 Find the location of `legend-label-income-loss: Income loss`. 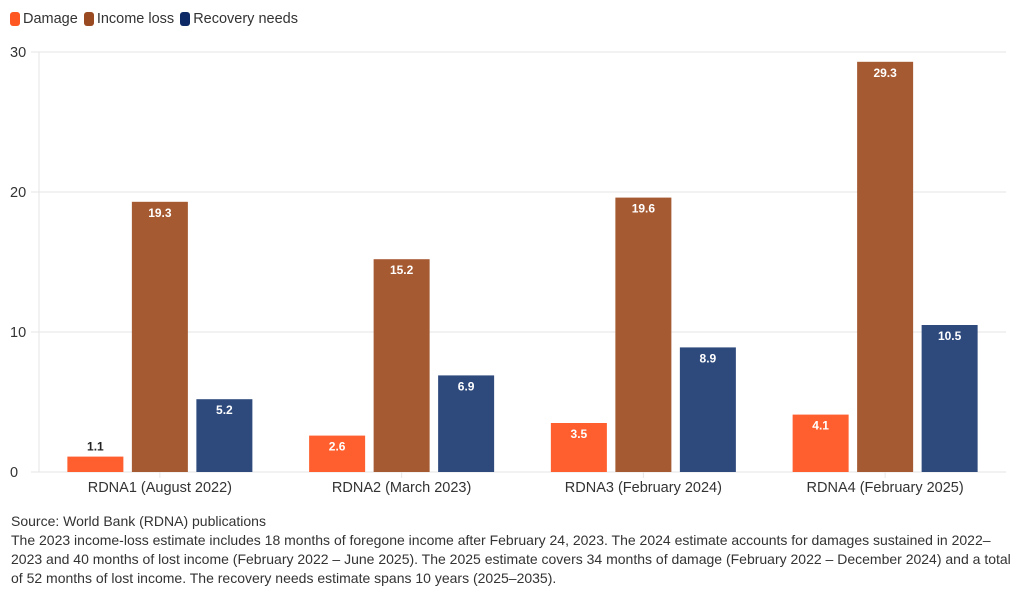

legend-label-income-loss: Income loss is located at coordinates (135, 19).